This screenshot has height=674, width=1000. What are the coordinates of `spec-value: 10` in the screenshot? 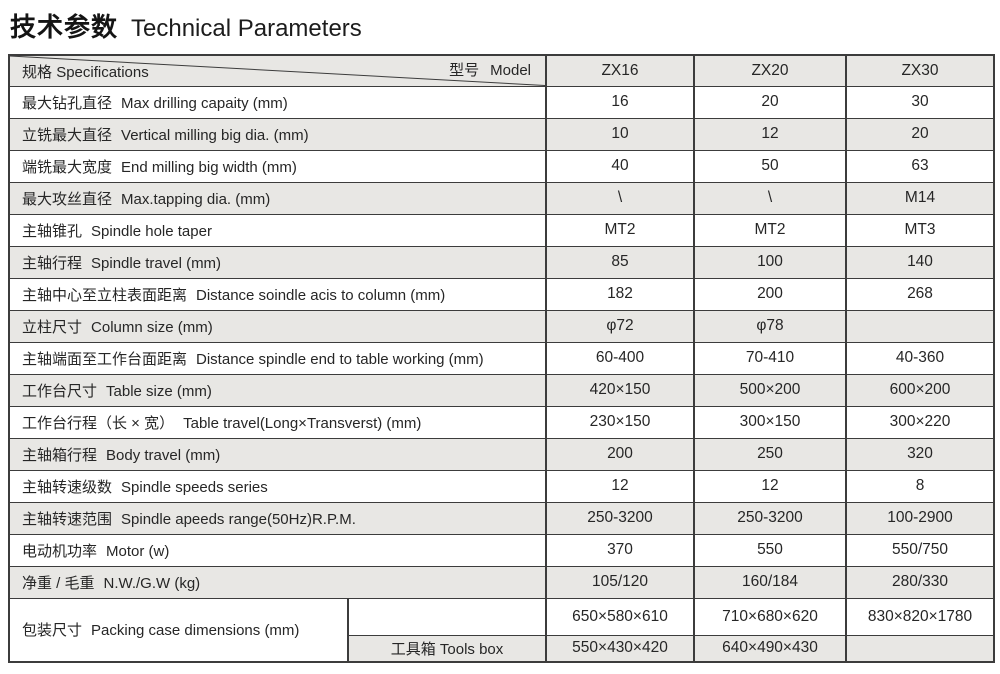 It's located at (620, 134).